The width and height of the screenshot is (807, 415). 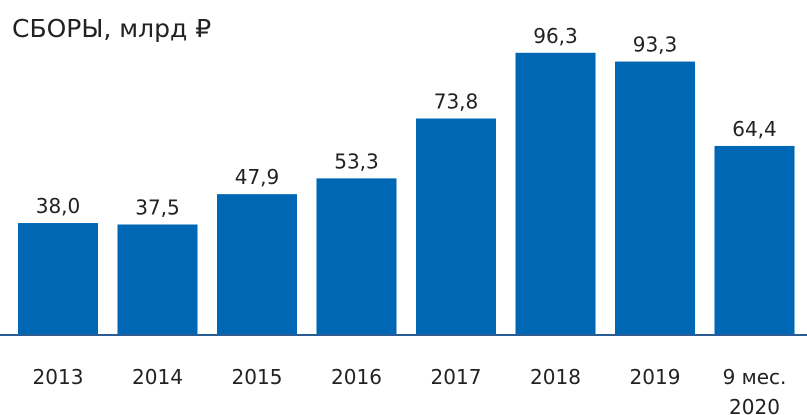 What do you see at coordinates (58, 377) in the screenshot?
I see `x-tick-label: 2013` at bounding box center [58, 377].